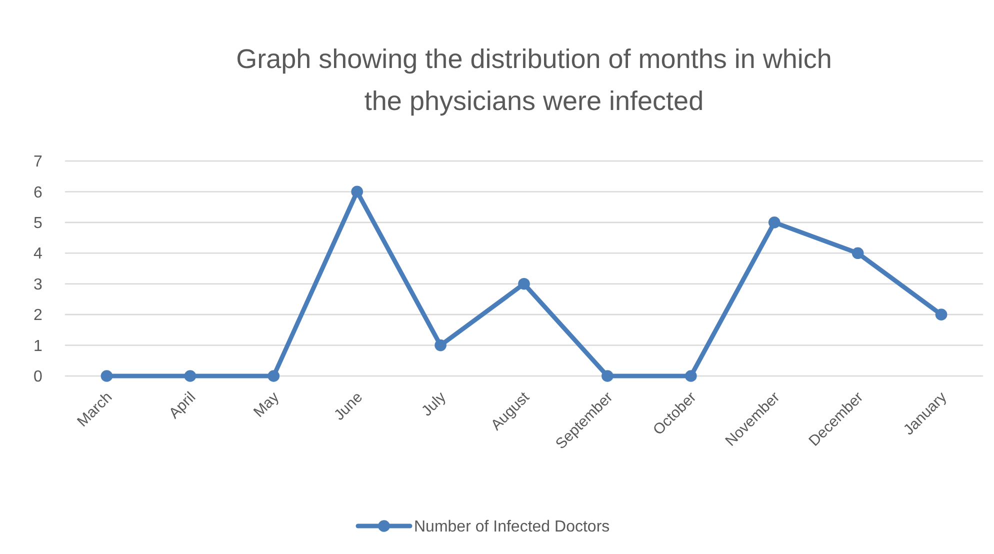  Describe the element at coordinates (434, 404) in the screenshot. I see `x-tick-label: July` at that location.